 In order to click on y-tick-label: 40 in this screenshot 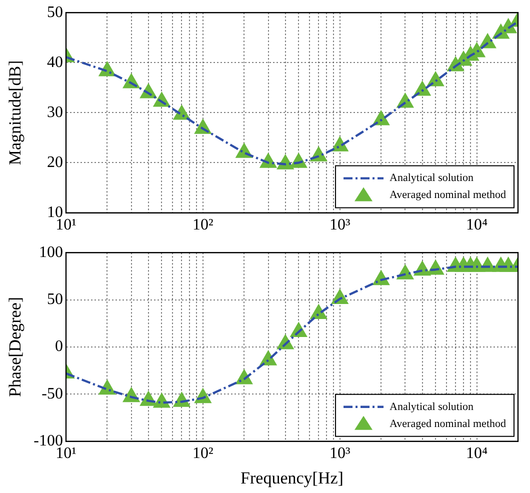, I will do `click(55, 62)`.